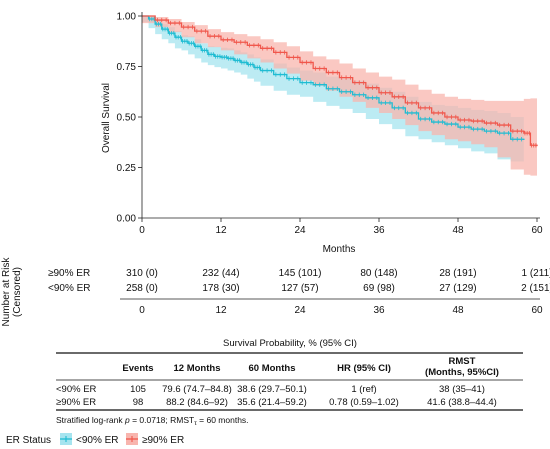  Describe the element at coordinates (272, 402) in the screenshot. I see `table-cell: 35.6 (21.4–59.2)` at that location.